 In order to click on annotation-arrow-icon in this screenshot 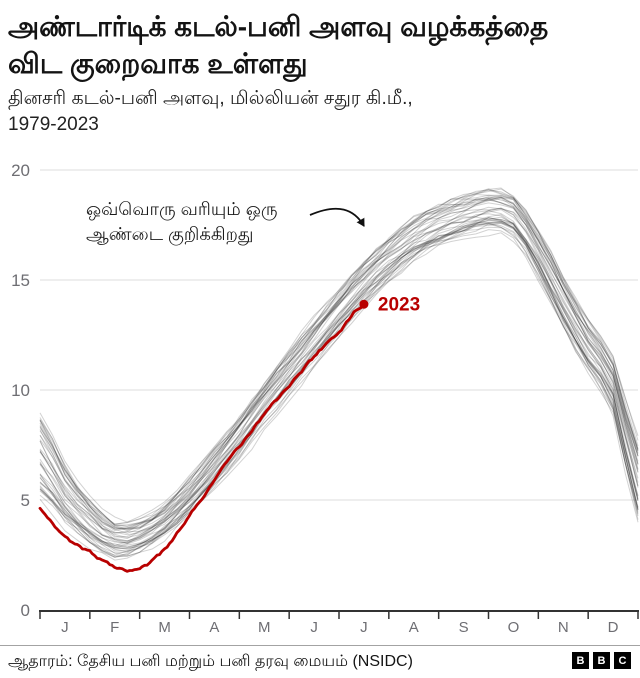, I will do `click(337, 217)`.